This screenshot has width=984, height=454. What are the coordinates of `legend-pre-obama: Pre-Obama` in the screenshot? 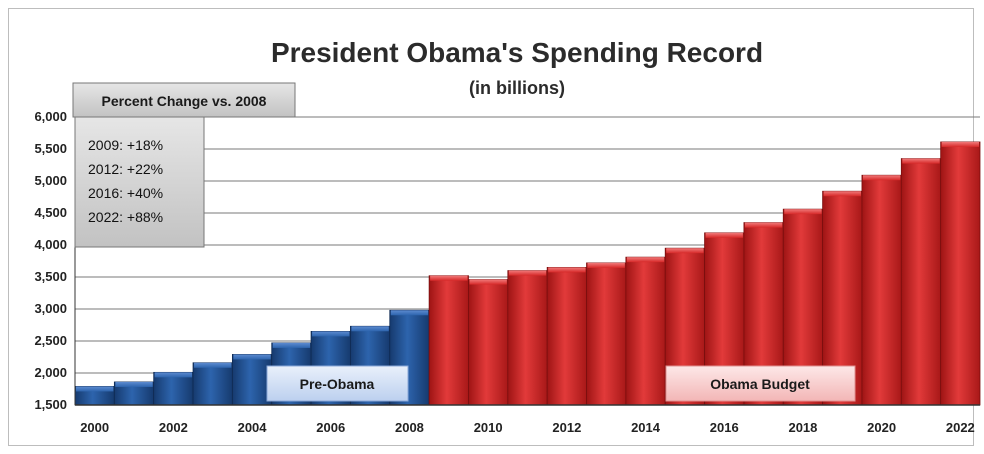 It's located at (337, 383).